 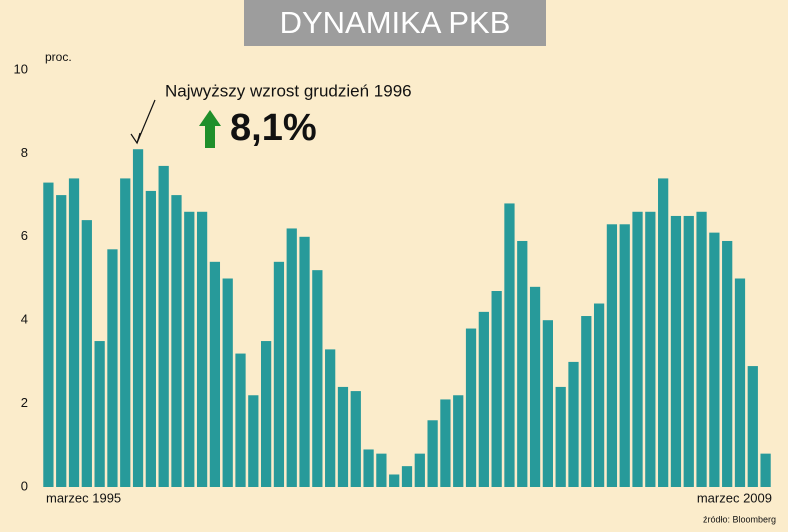 I want to click on annotation-pointer, so click(x=146, y=121).